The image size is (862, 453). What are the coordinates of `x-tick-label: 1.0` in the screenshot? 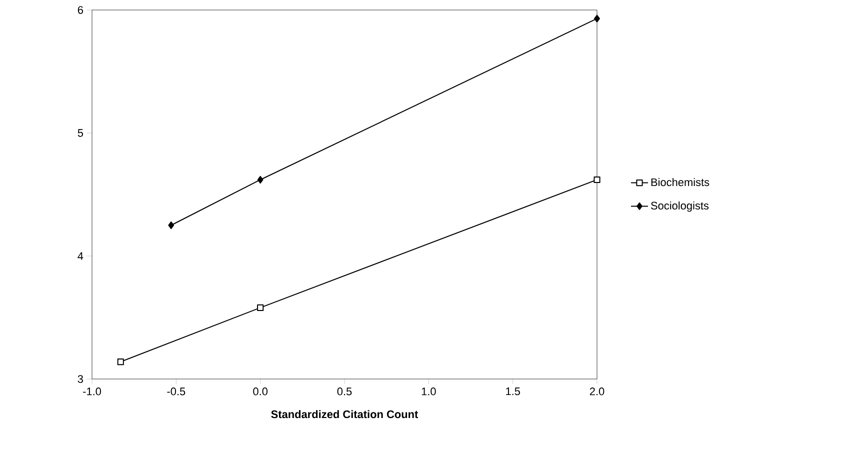 It's located at (429, 392).